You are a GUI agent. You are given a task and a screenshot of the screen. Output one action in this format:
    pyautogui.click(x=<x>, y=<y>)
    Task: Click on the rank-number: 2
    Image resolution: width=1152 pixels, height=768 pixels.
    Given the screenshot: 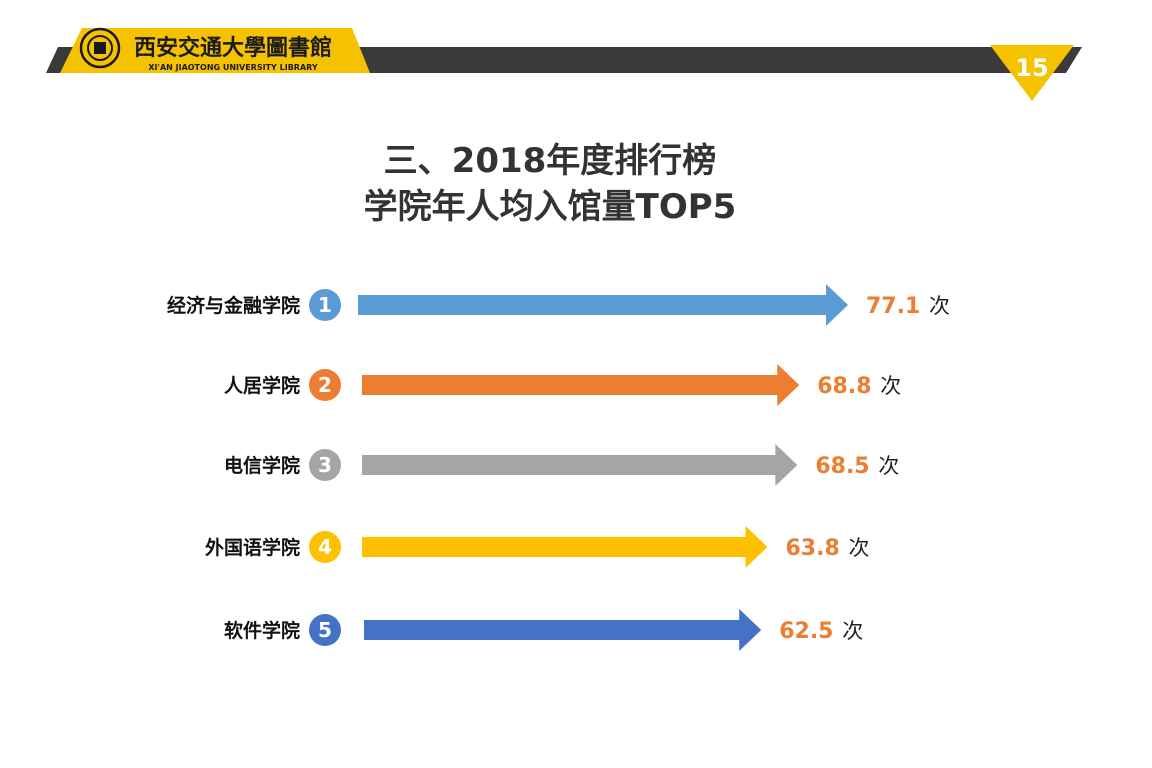 What is the action you would take?
    pyautogui.click(x=325, y=385)
    